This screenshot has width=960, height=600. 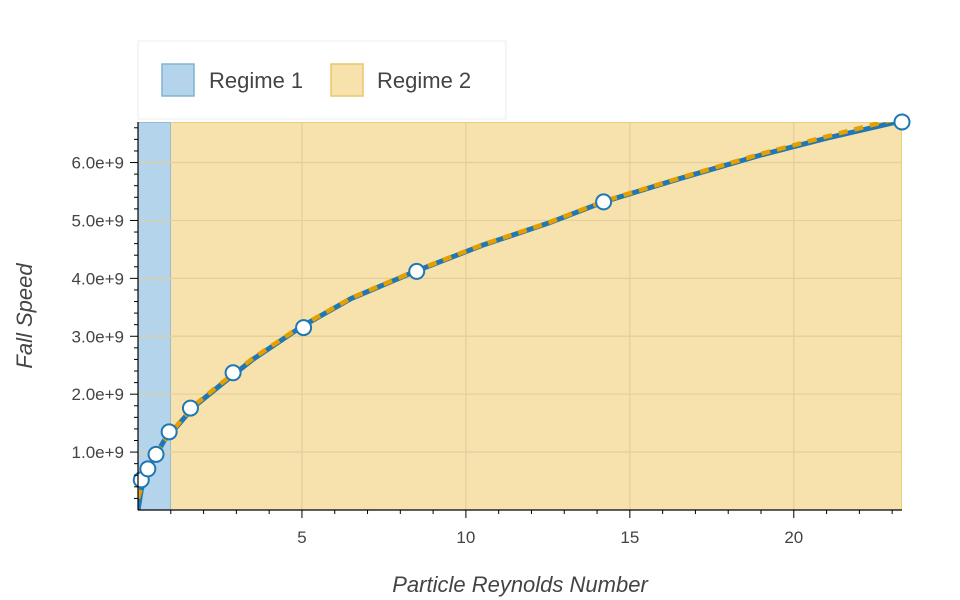 I want to click on y-tick-label: 4.0e+9, so click(x=98, y=278).